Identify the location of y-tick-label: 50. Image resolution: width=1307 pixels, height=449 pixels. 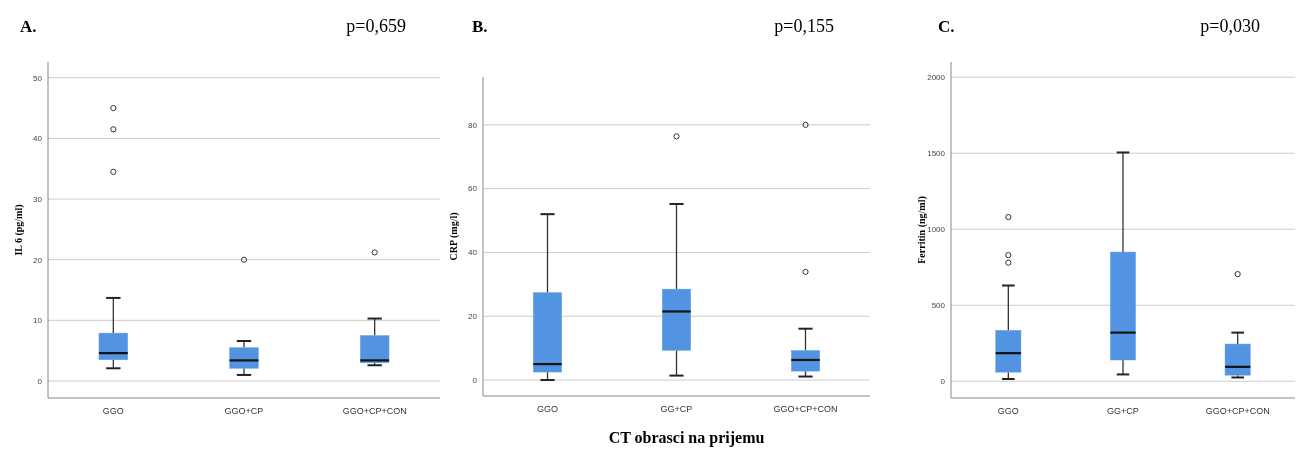
(38, 78).